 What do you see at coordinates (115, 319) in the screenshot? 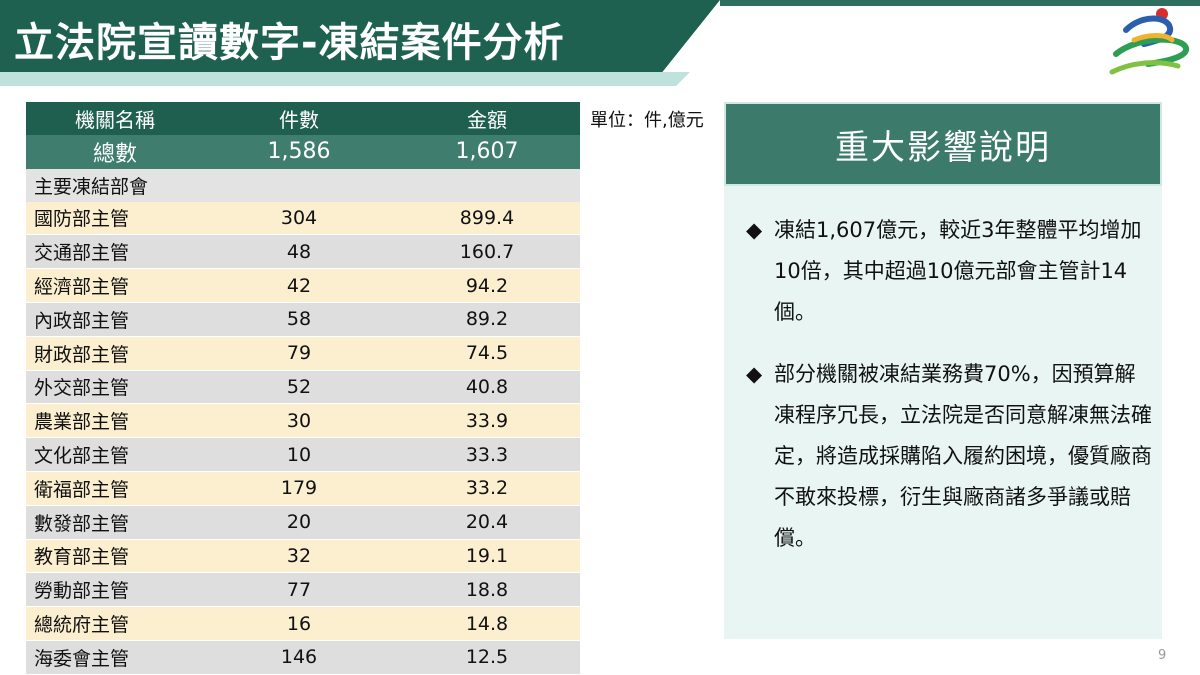
I see `cell-name: 內政部主管` at bounding box center [115, 319].